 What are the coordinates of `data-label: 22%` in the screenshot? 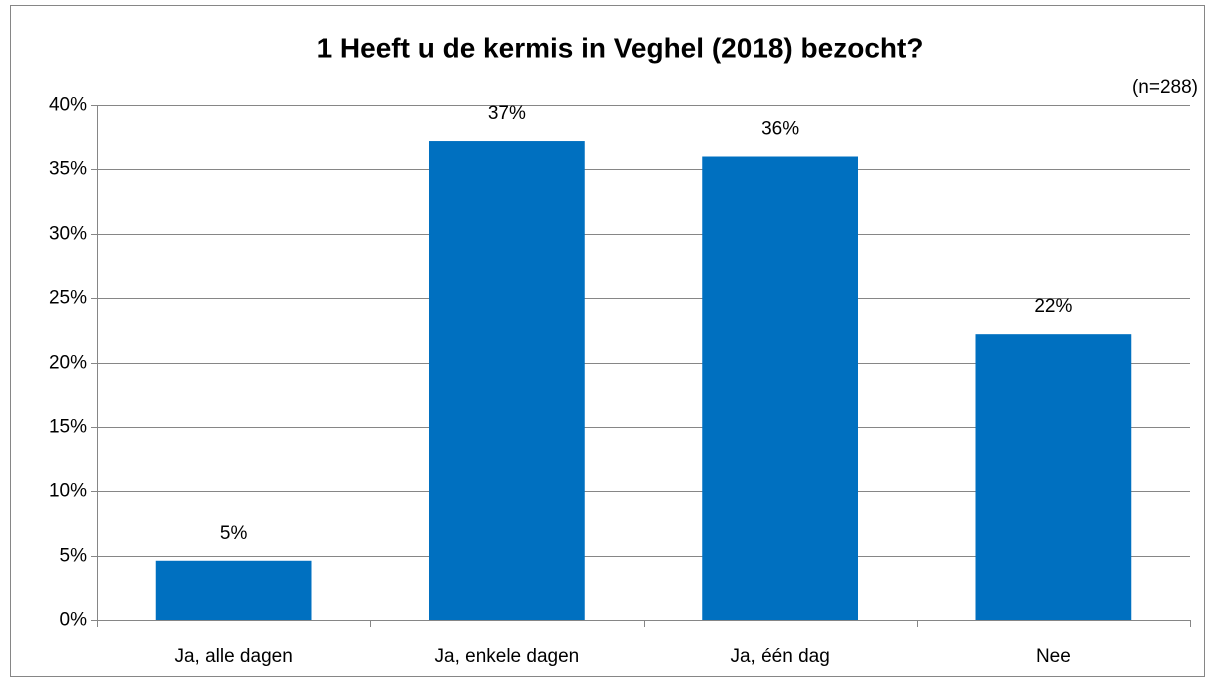 It's located at (1053, 306).